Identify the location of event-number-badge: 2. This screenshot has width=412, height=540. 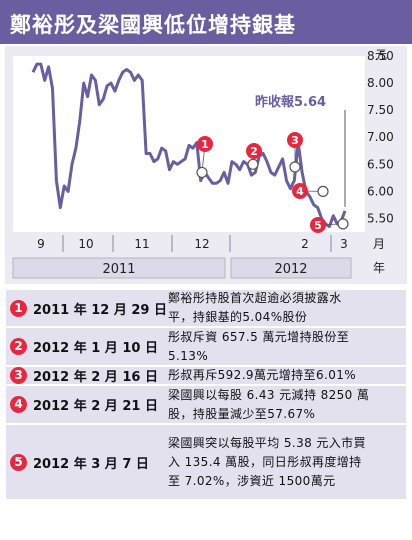
(18, 346).